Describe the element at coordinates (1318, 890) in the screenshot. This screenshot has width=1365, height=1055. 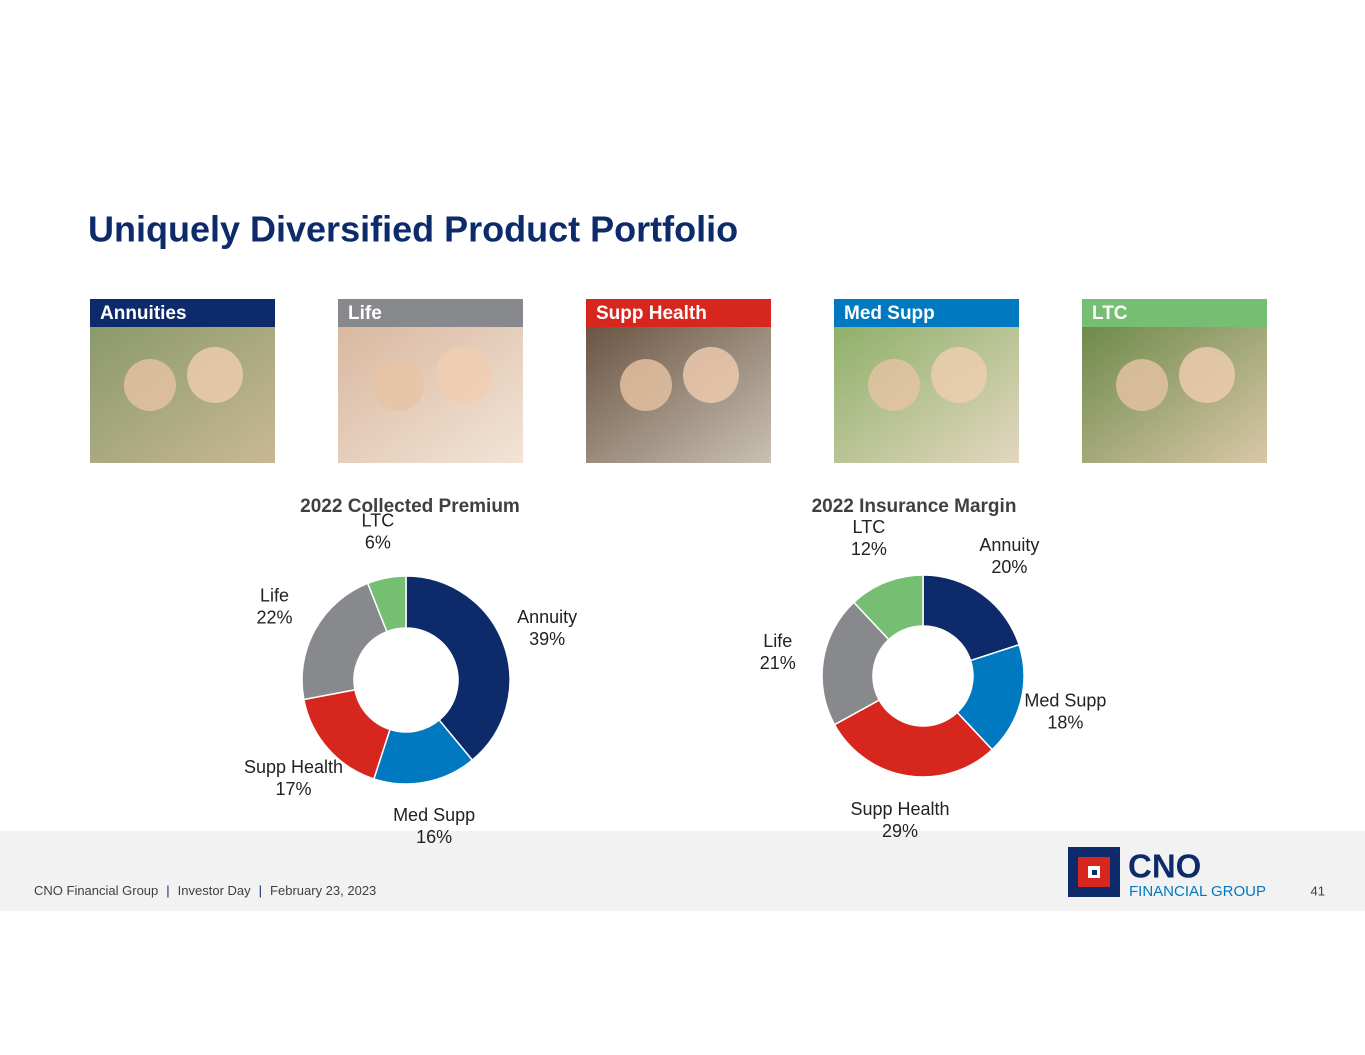
I see `page-number: 41` at that location.